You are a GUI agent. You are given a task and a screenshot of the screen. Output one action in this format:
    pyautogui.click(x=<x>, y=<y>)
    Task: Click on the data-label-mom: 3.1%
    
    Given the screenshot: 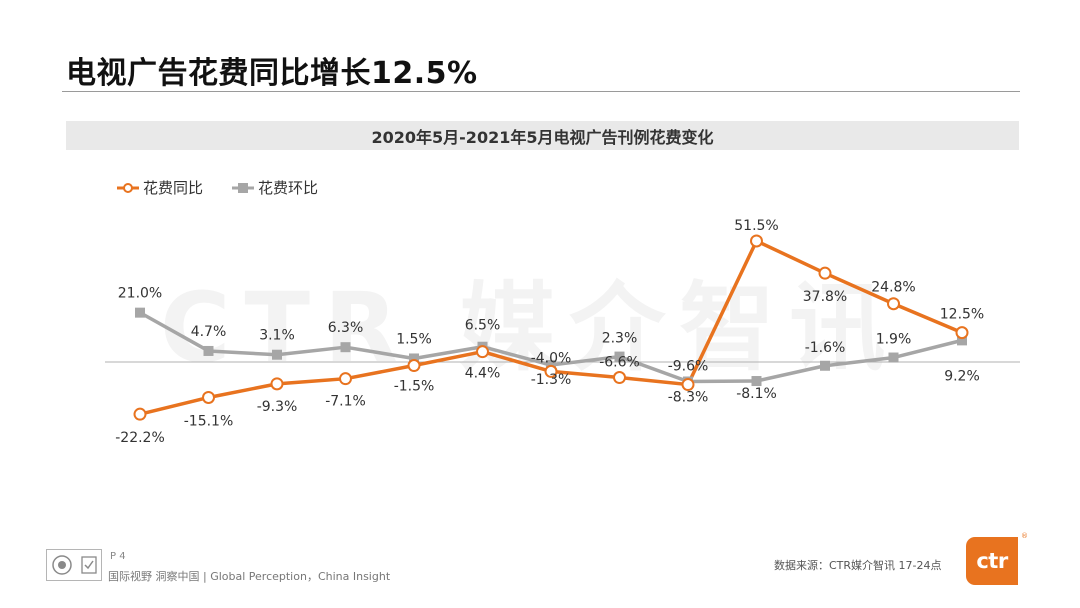 What is the action you would take?
    pyautogui.click(x=277, y=336)
    